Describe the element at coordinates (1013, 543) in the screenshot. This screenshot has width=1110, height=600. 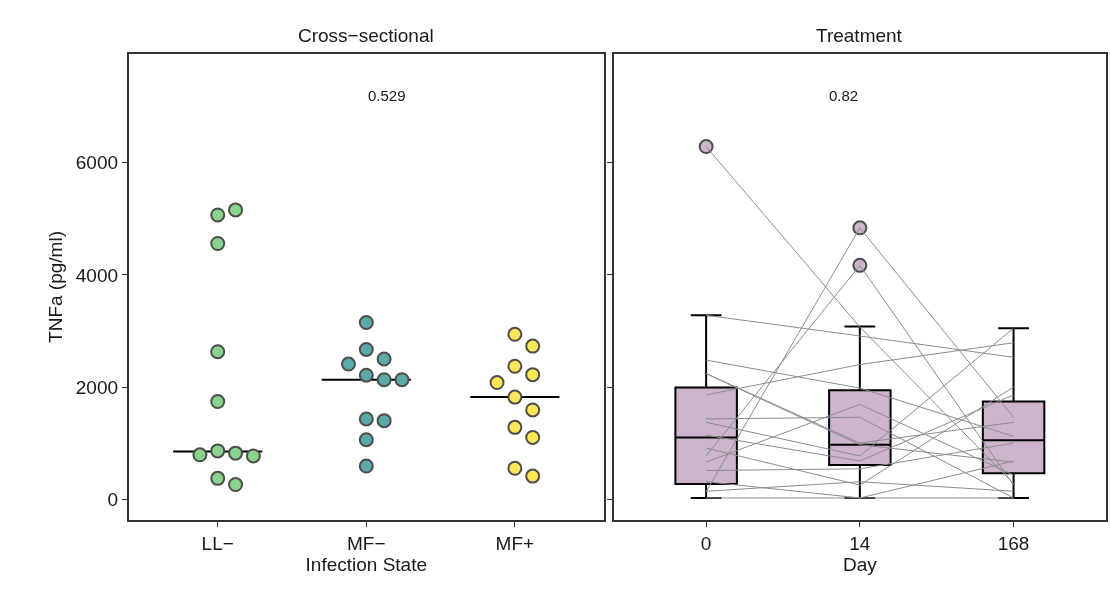
I see `x-tick-label: 168` at that location.